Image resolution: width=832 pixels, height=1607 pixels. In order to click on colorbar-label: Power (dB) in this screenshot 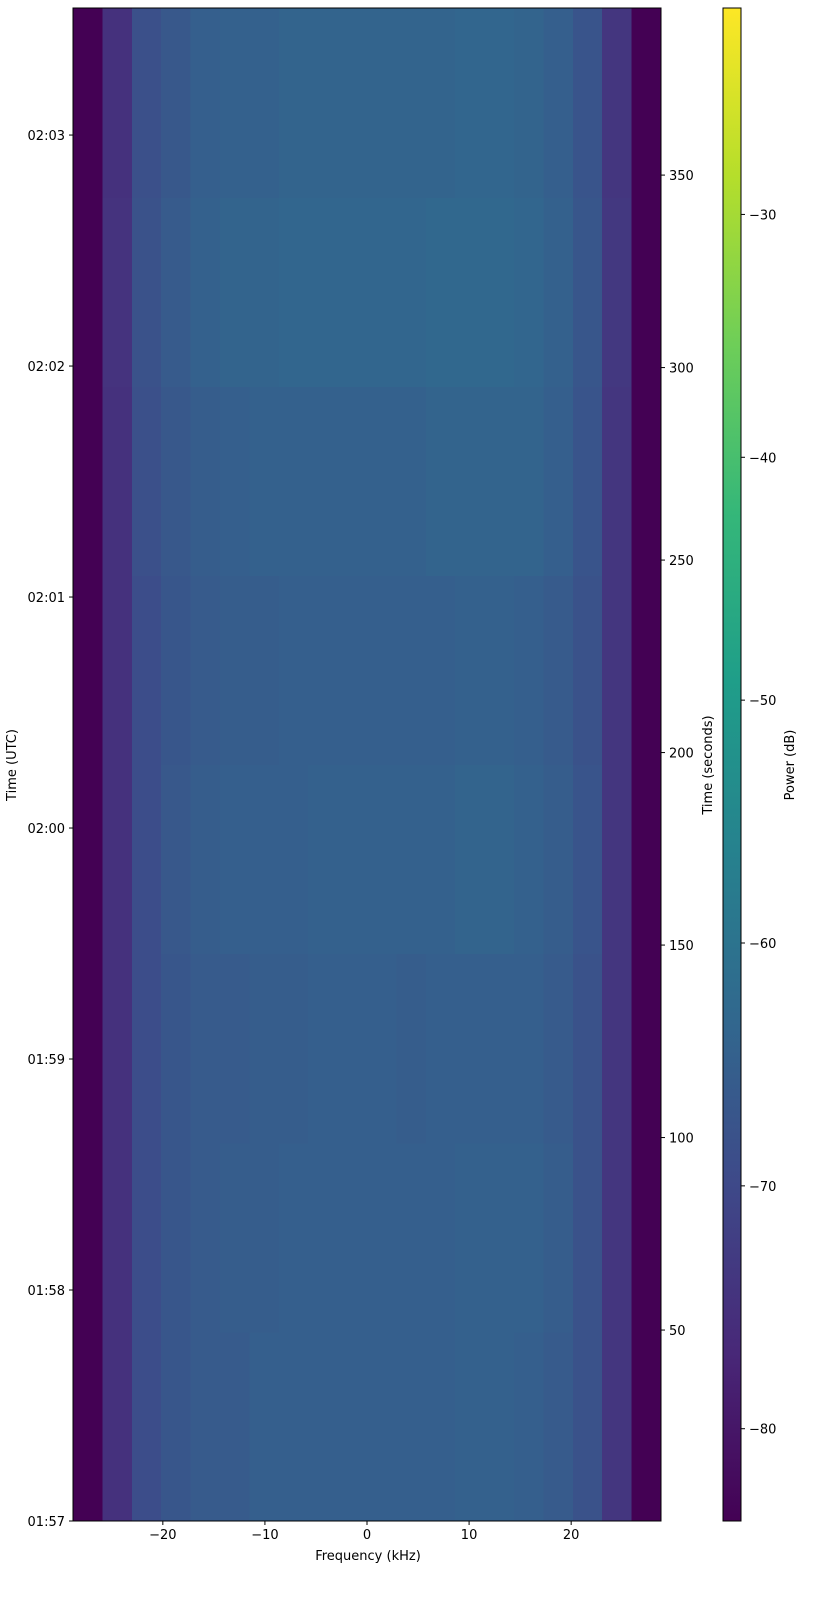, I will do `click(790, 765)`.